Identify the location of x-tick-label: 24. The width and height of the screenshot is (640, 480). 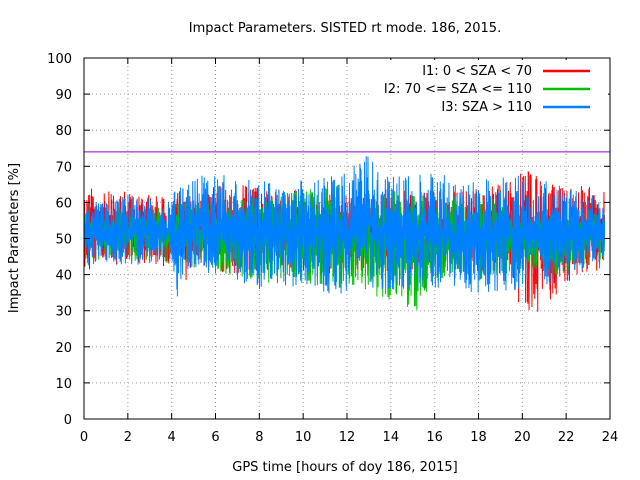
(610, 437).